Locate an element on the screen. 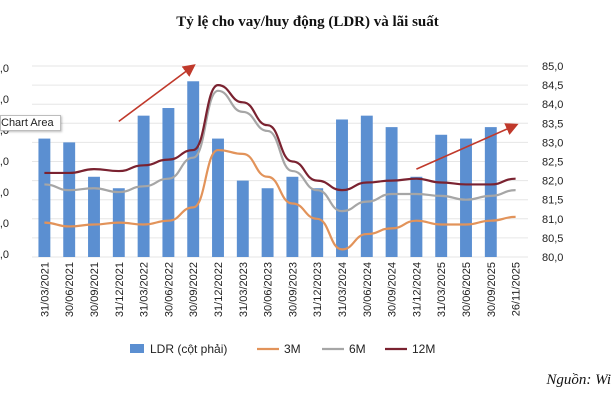 The width and height of the screenshot is (615, 410). right-tick-label: 81,0 is located at coordinates (552, 220).